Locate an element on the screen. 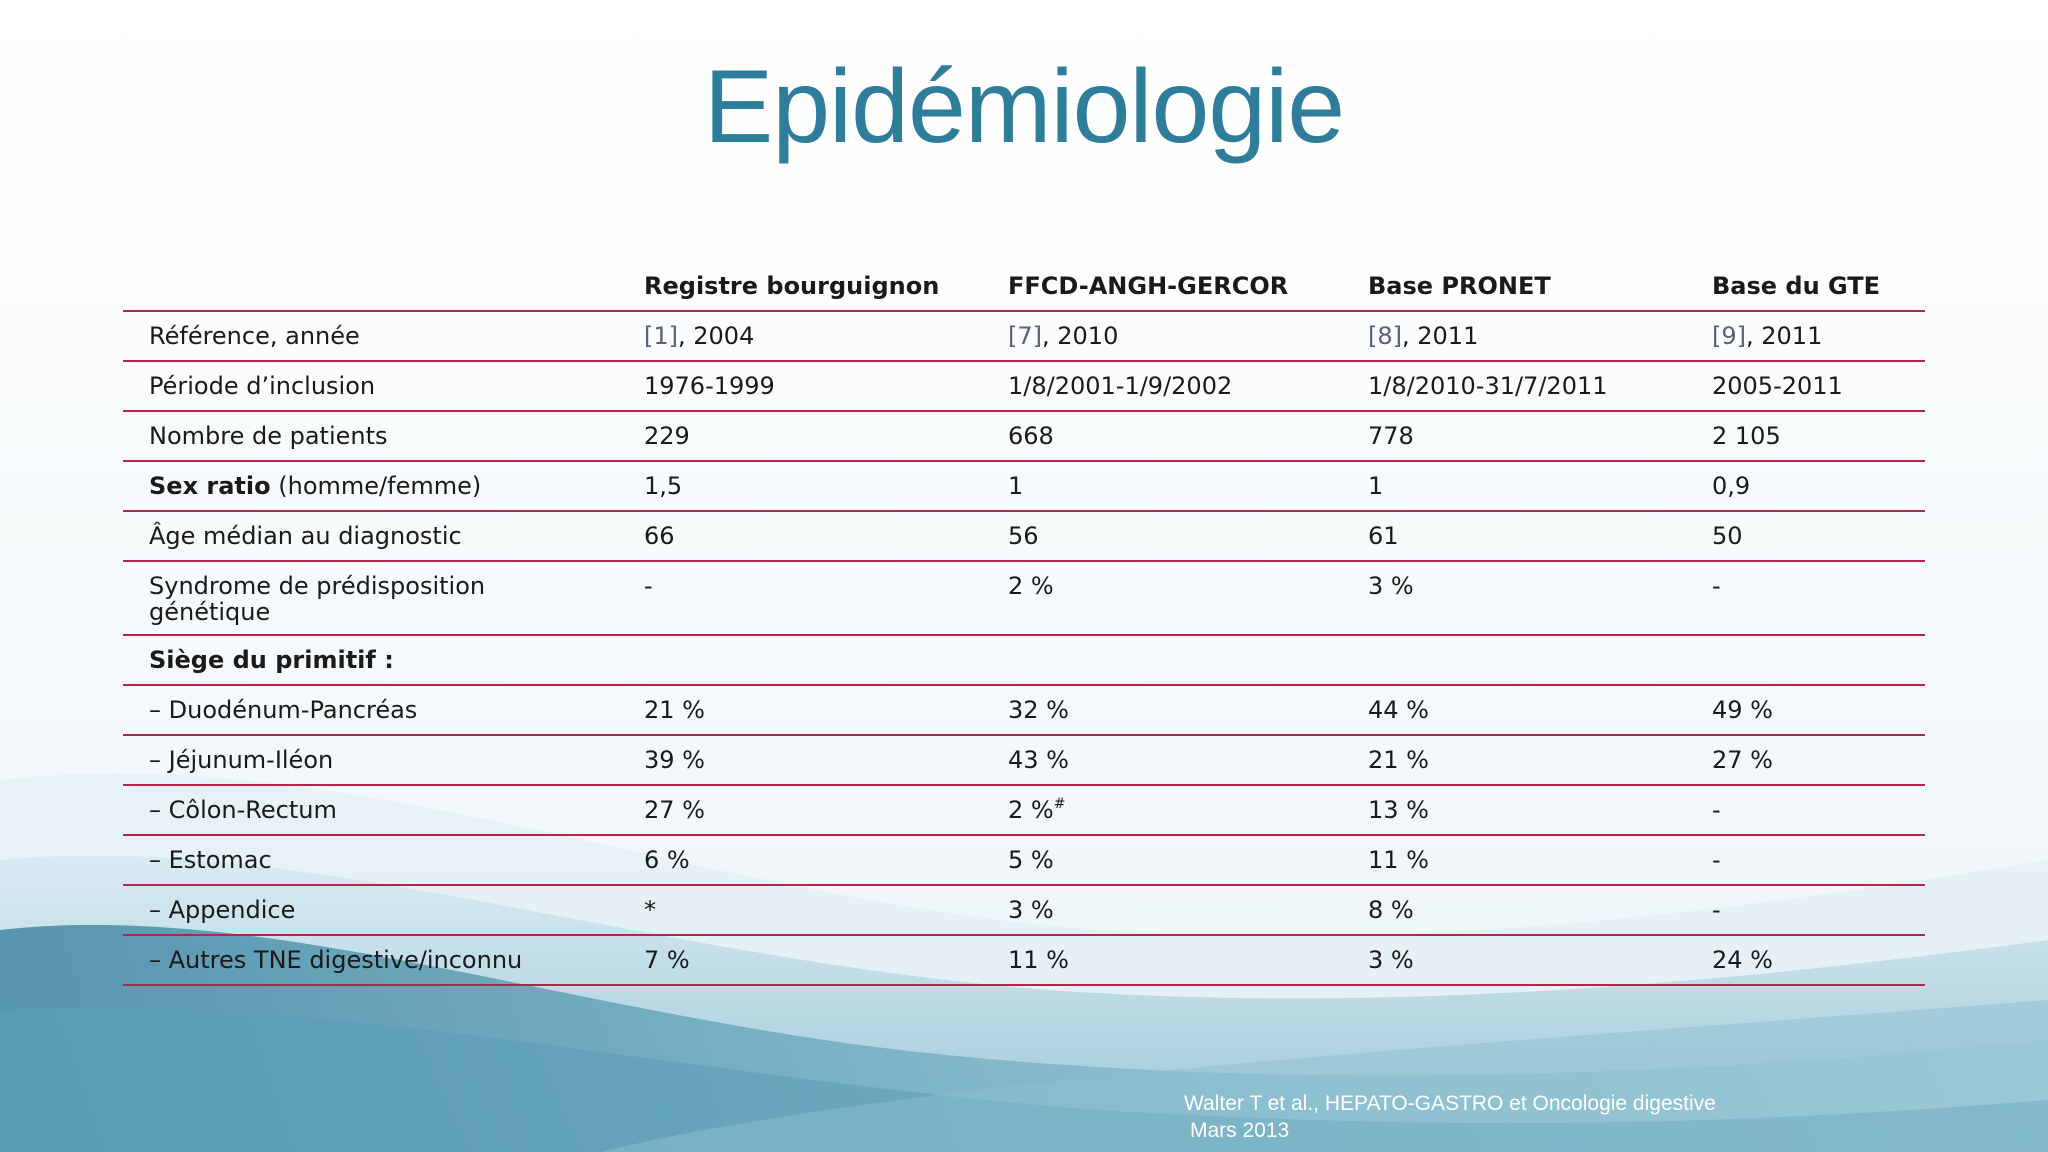 The width and height of the screenshot is (2048, 1152). table-cell: 66 is located at coordinates (826, 536).